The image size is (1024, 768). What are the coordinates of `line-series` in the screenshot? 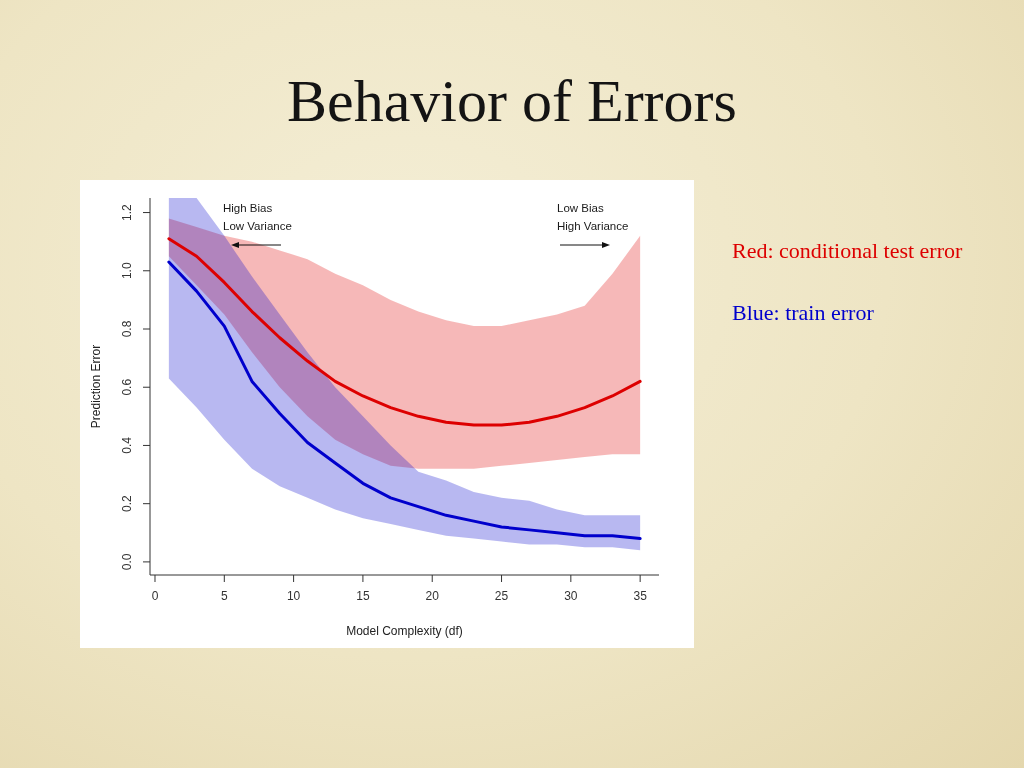 It's located at (404, 332).